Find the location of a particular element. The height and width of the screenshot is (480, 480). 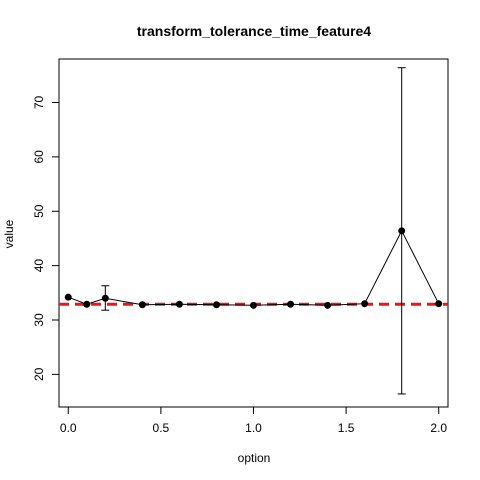

y-axis: 20 30 40 50 60 70 is located at coordinates (46, 238).